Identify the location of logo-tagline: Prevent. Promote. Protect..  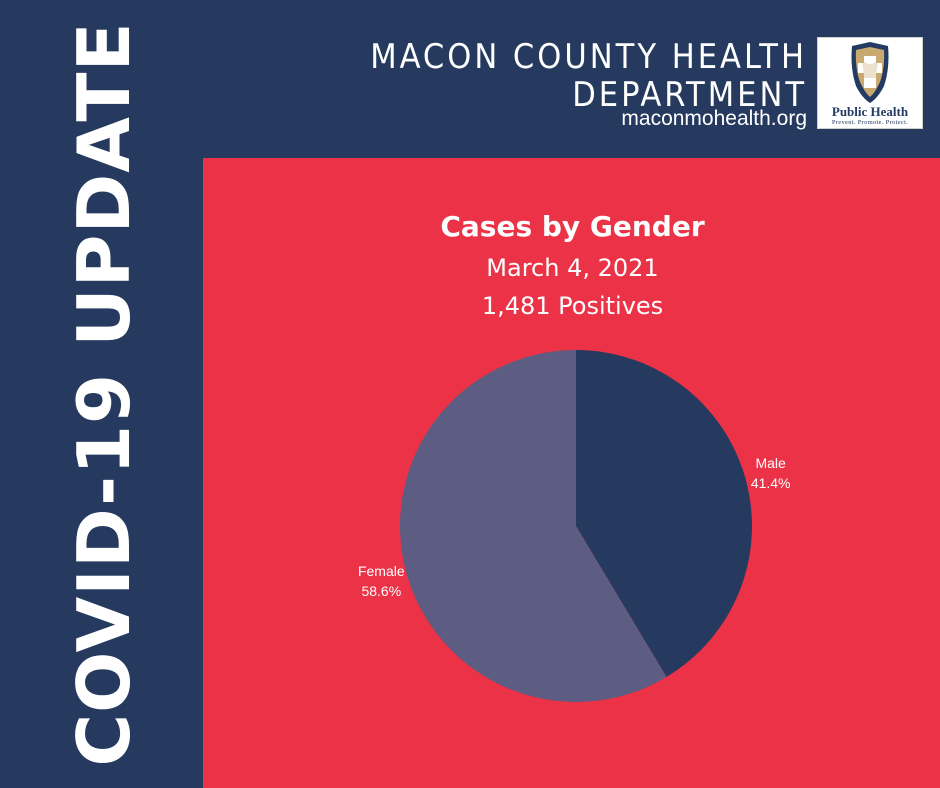
(870, 122).